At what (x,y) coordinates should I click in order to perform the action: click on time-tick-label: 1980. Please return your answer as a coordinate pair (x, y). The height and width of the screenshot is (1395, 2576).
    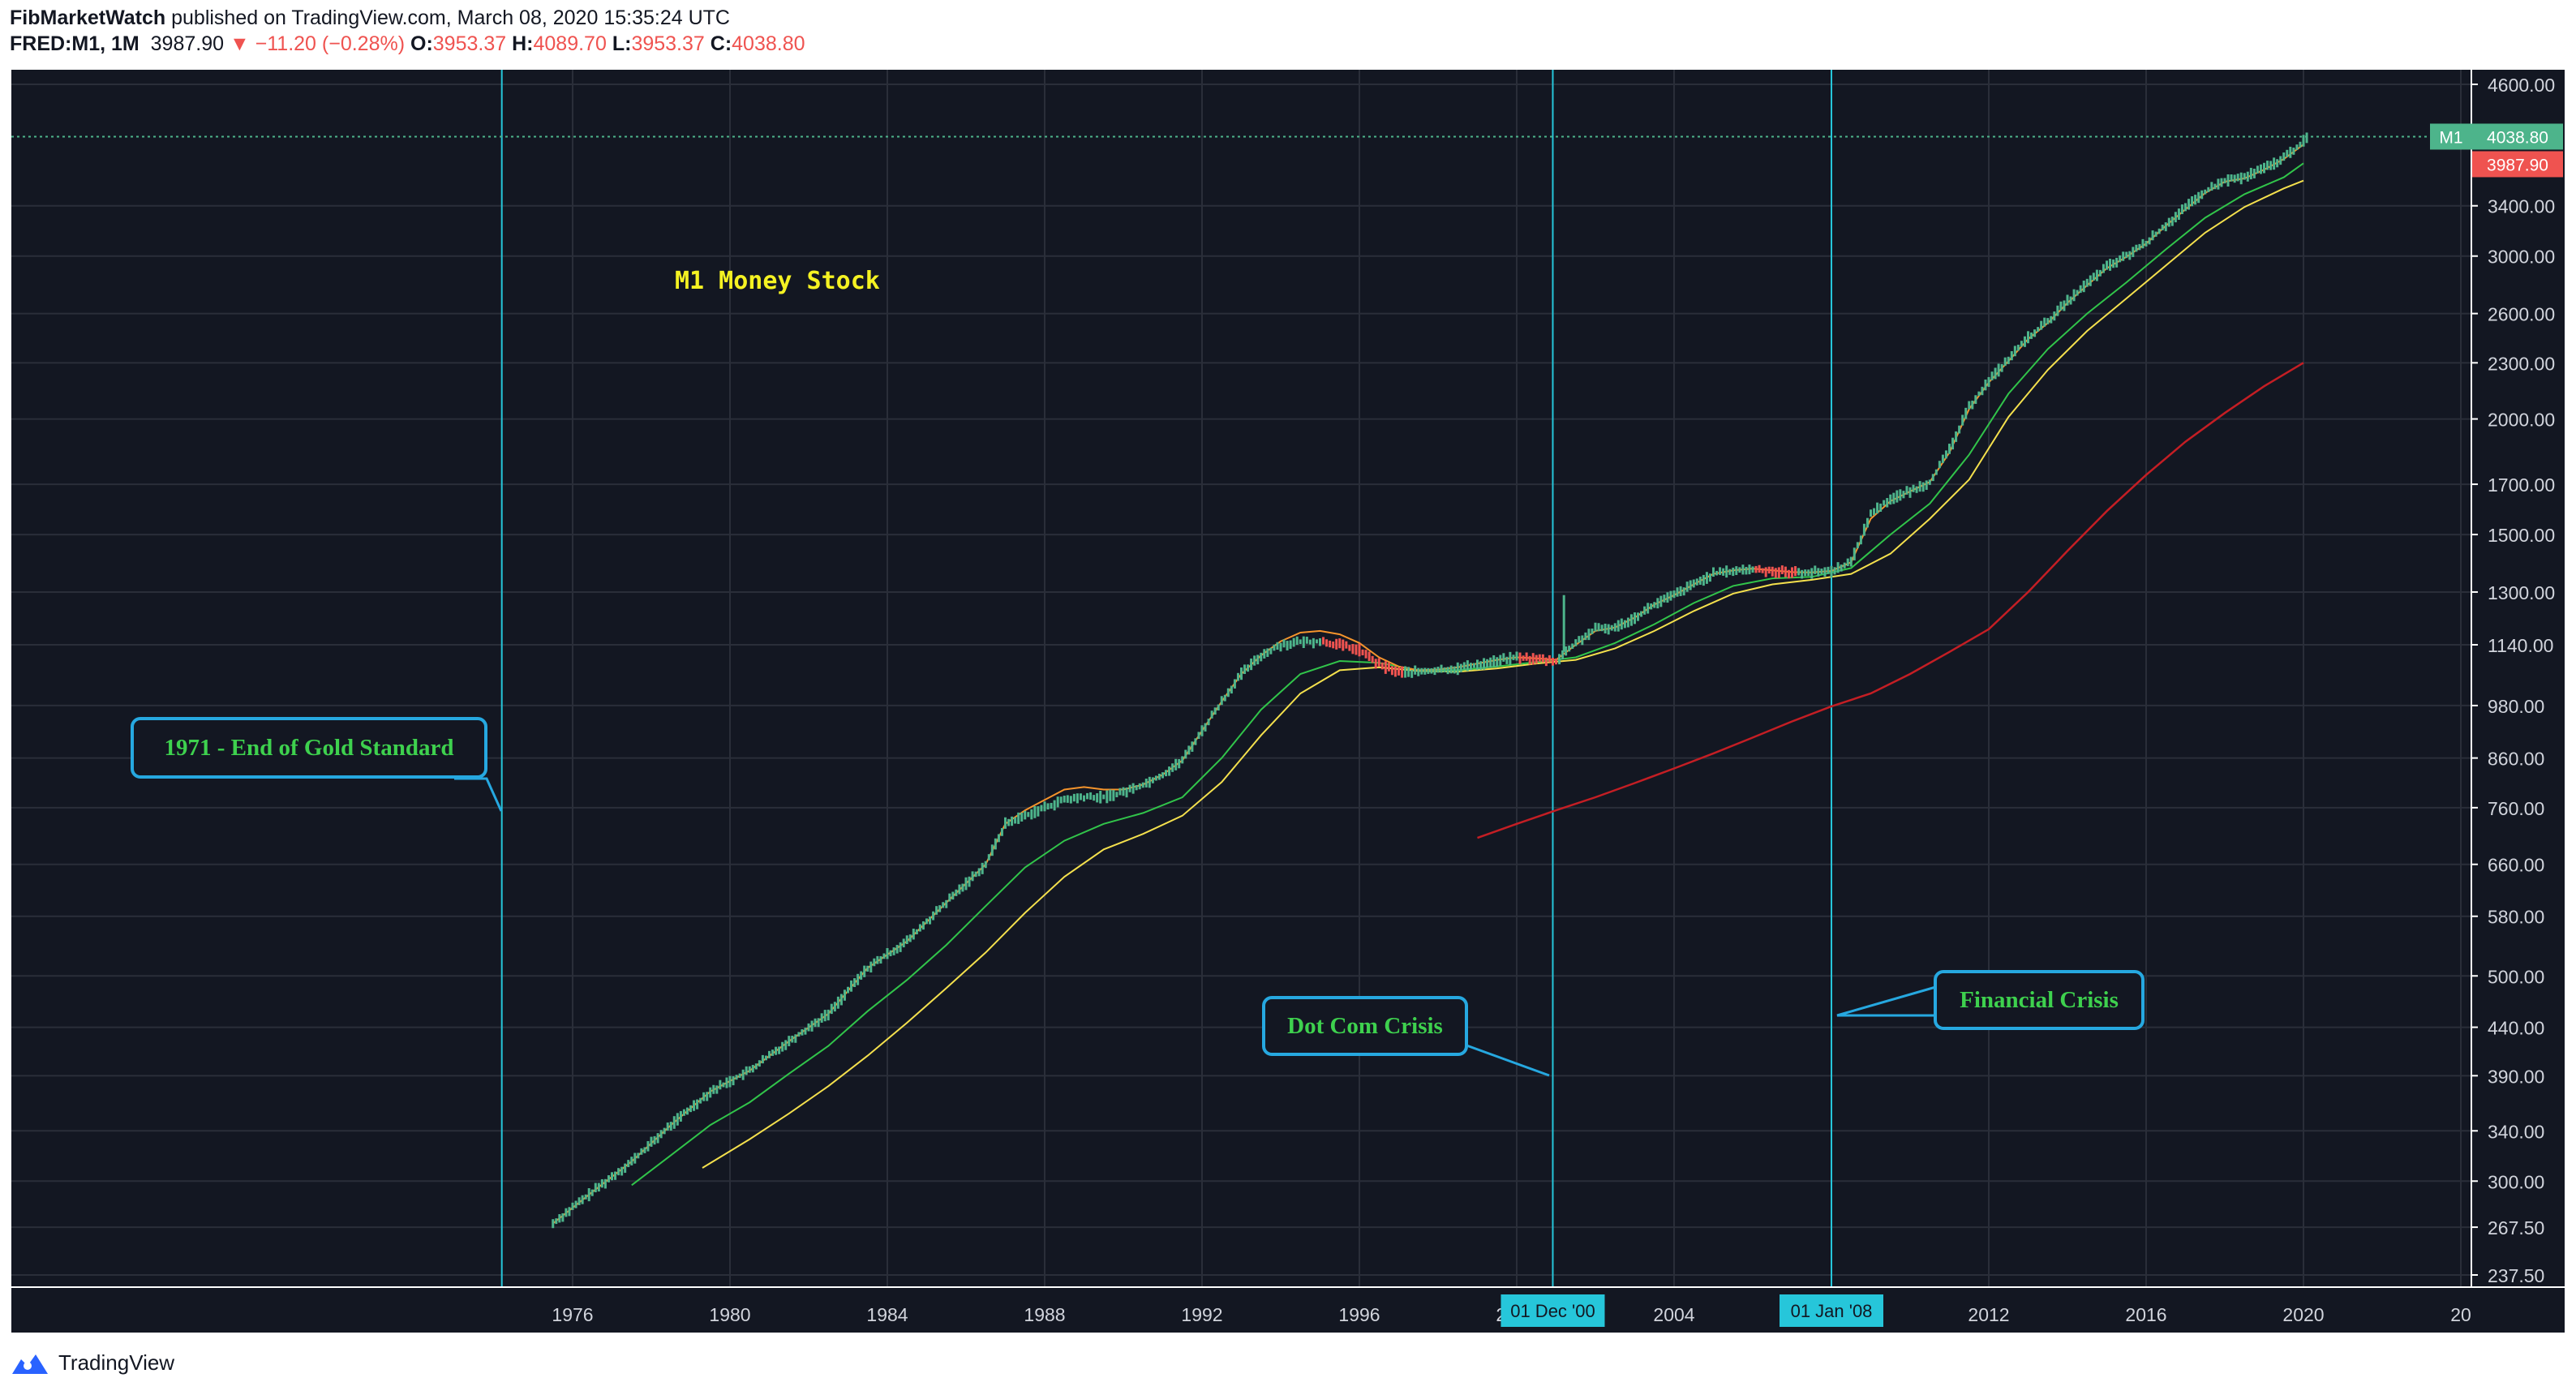
    Looking at the image, I should click on (729, 1314).